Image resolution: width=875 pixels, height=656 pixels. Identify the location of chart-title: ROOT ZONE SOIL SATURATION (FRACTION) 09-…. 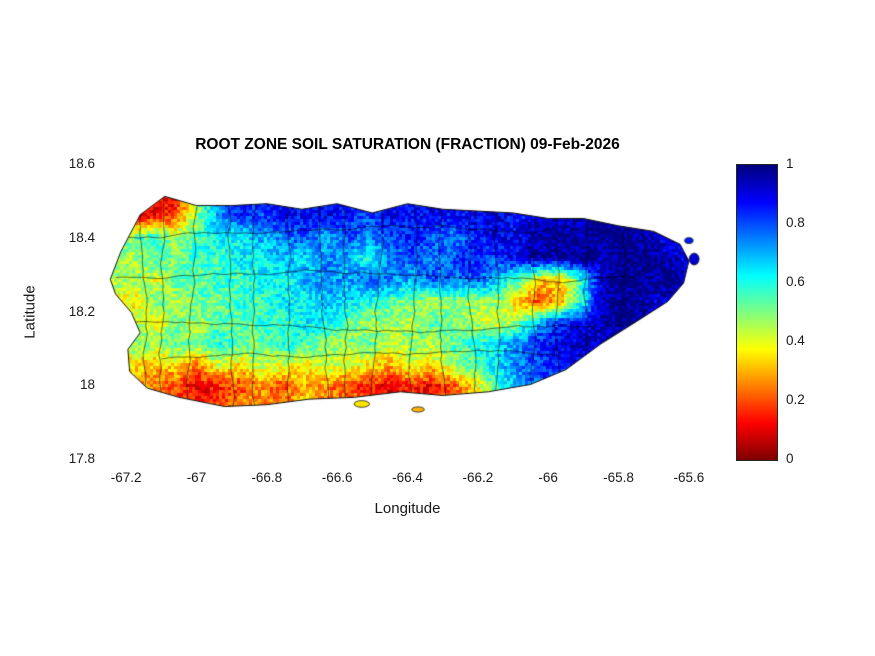
(407, 144).